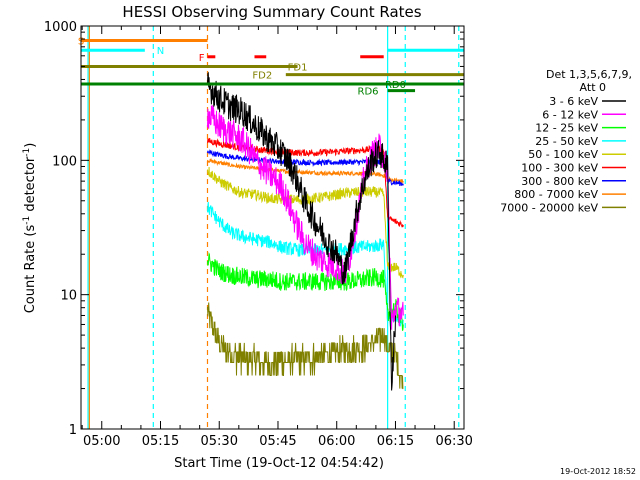 Image resolution: width=640 pixels, height=480 pixels. What do you see at coordinates (395, 85) in the screenshot?
I see `flag-label: RD0` at bounding box center [395, 85].